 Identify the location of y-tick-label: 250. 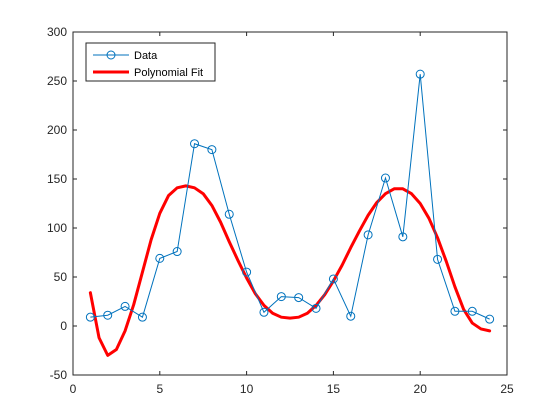
(57, 81).